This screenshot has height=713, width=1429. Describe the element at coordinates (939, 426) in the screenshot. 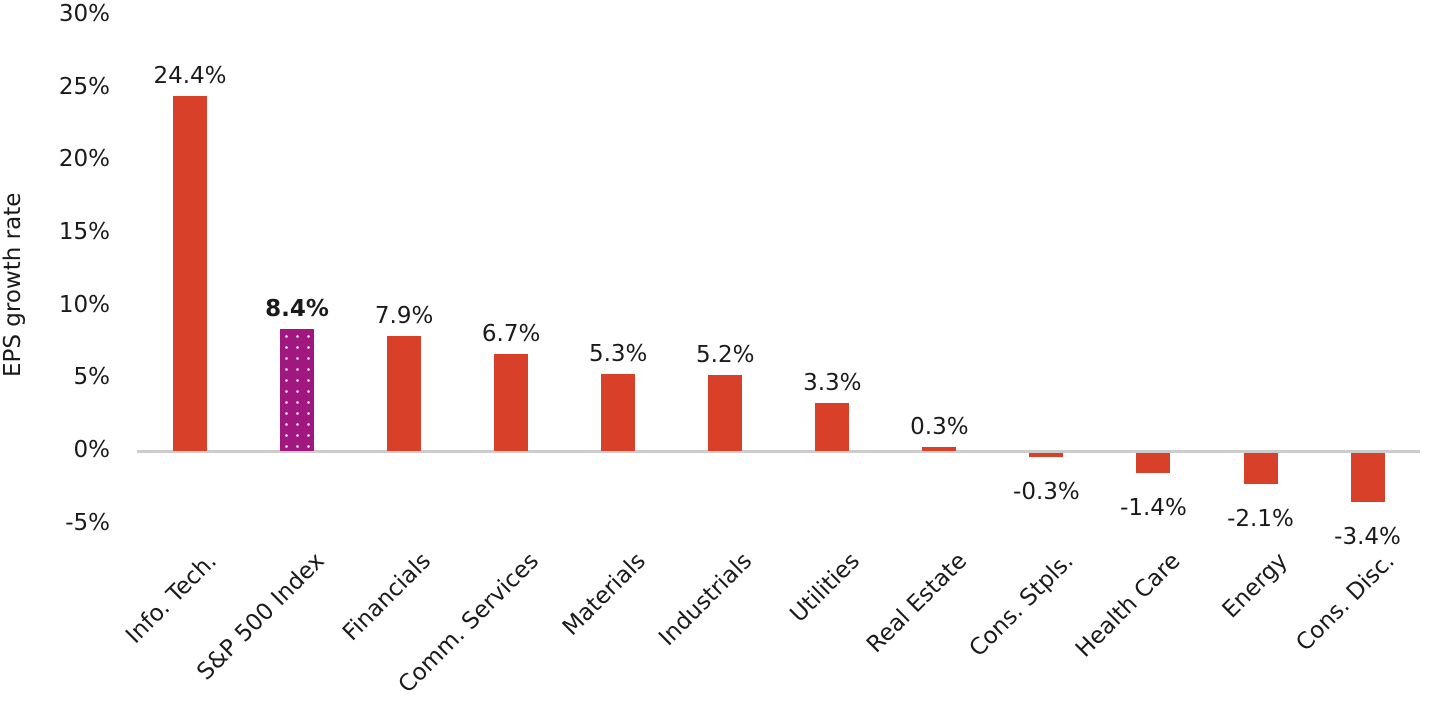

I see `bar-value-label: 0.3%` at that location.